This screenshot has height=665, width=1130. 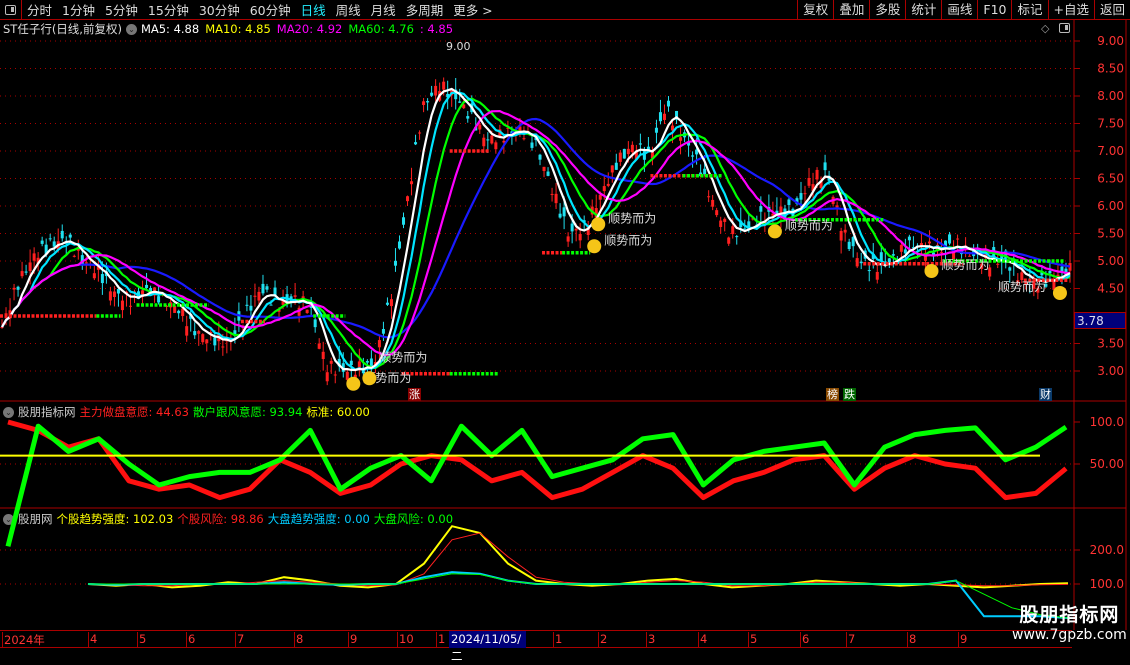 What do you see at coordinates (1111, 10) in the screenshot?
I see `toolbar-action-button: 返回` at bounding box center [1111, 10].